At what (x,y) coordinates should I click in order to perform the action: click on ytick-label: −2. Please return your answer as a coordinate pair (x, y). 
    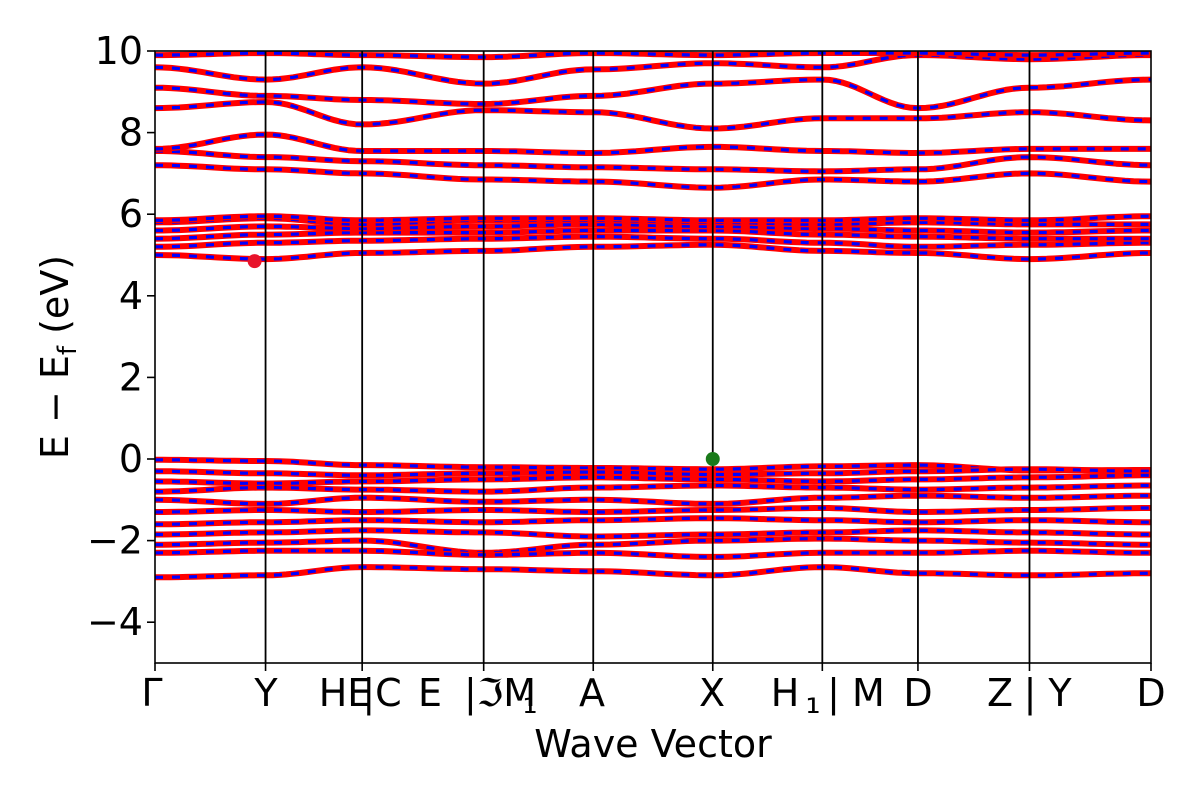
    Looking at the image, I should click on (115, 541).